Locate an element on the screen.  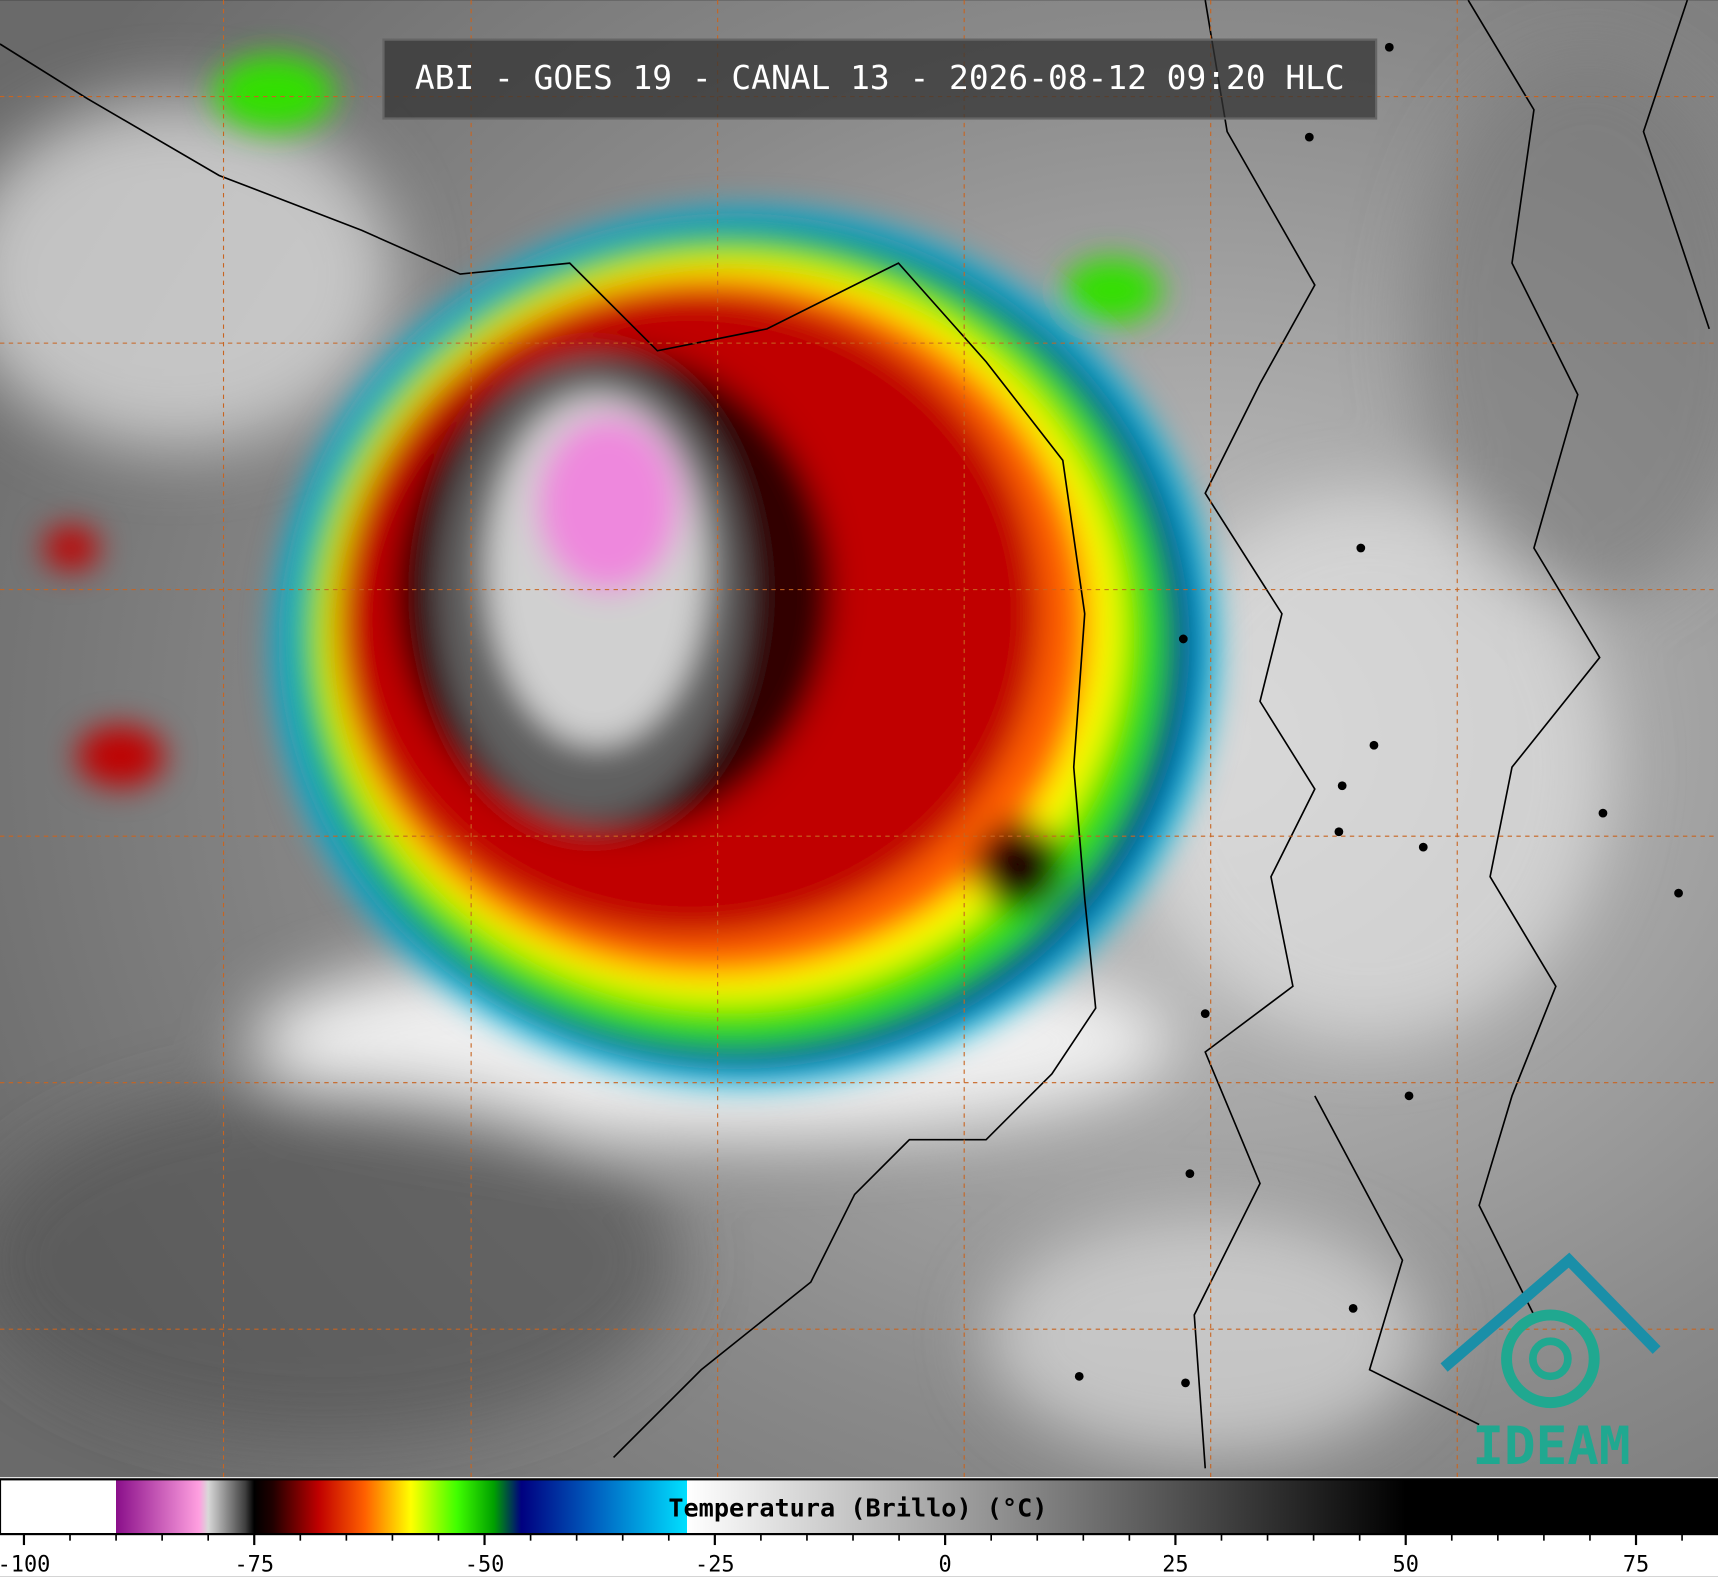
tick-label: 0 is located at coordinates (945, 1564).